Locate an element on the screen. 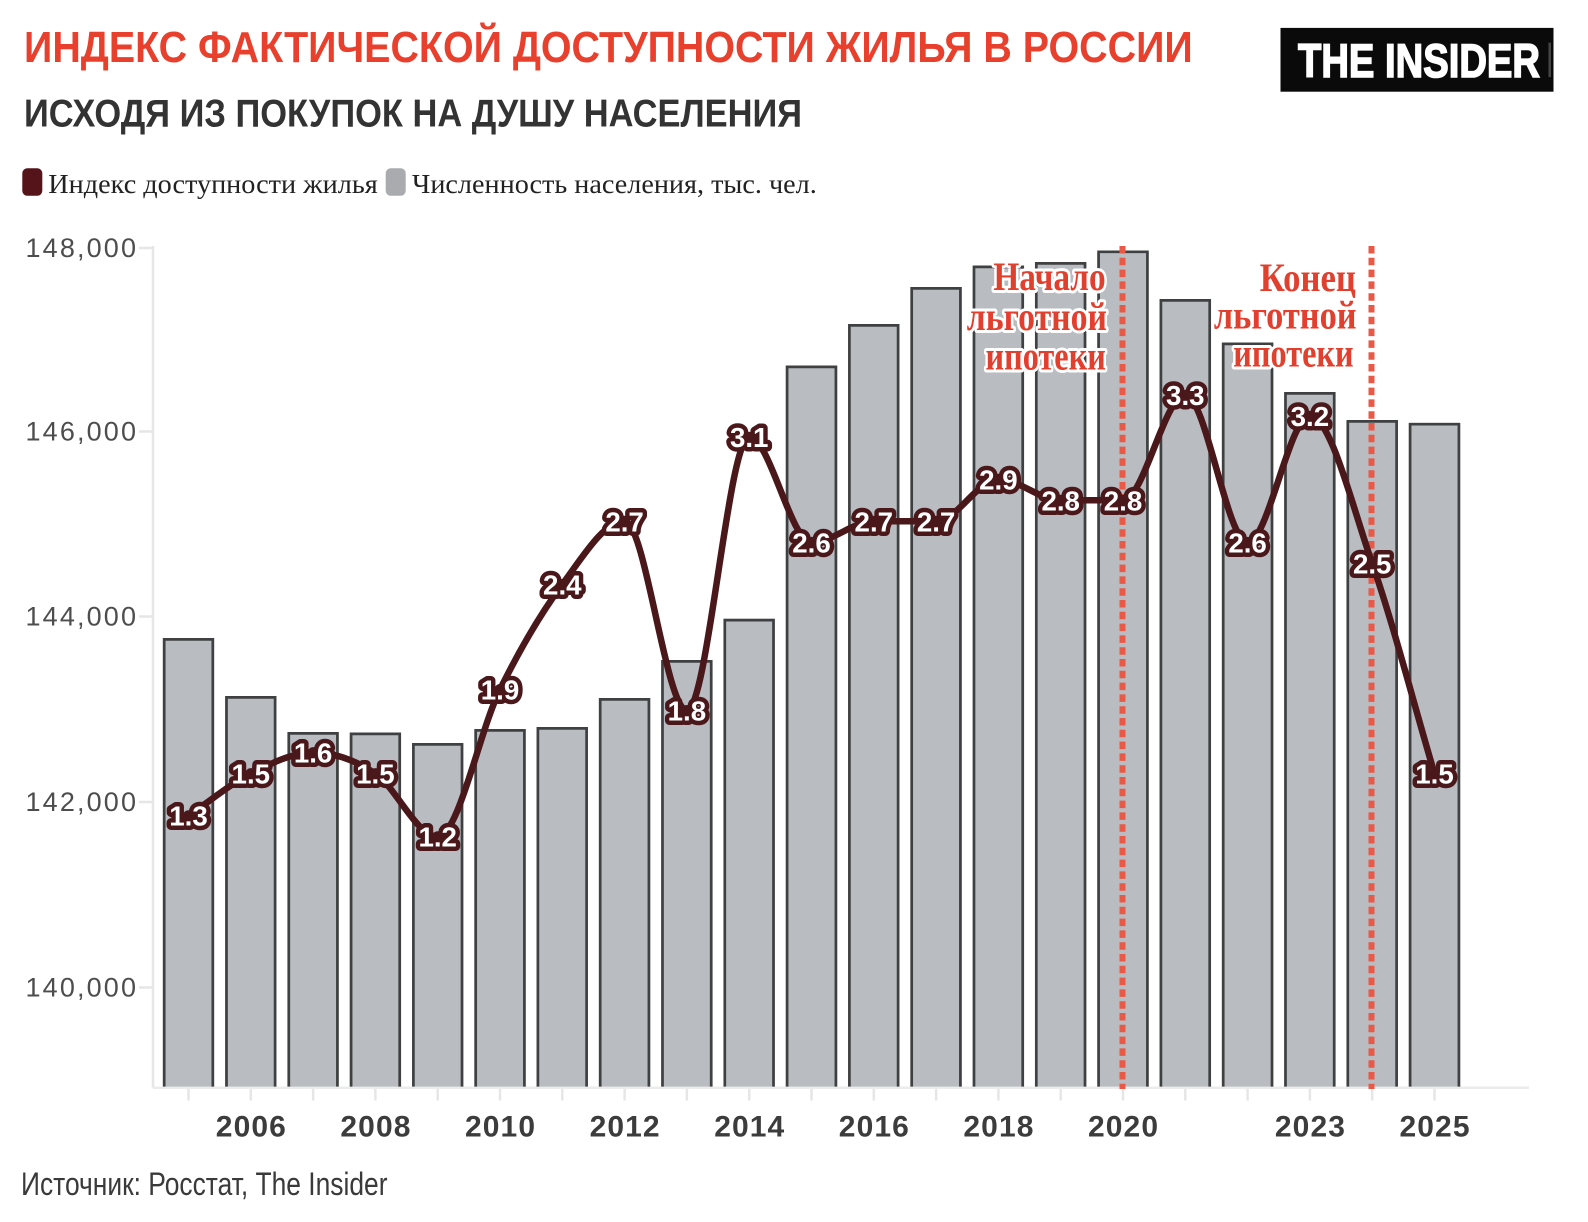  svg-text: 2.5 is located at coordinates (1372, 563).